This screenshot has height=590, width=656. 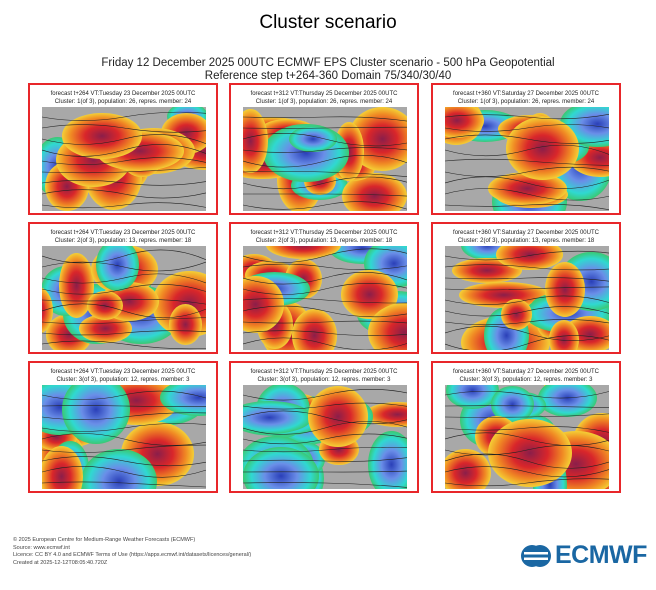 What do you see at coordinates (536, 555) in the screenshot?
I see `ecmwf-logo-icon` at bounding box center [536, 555].